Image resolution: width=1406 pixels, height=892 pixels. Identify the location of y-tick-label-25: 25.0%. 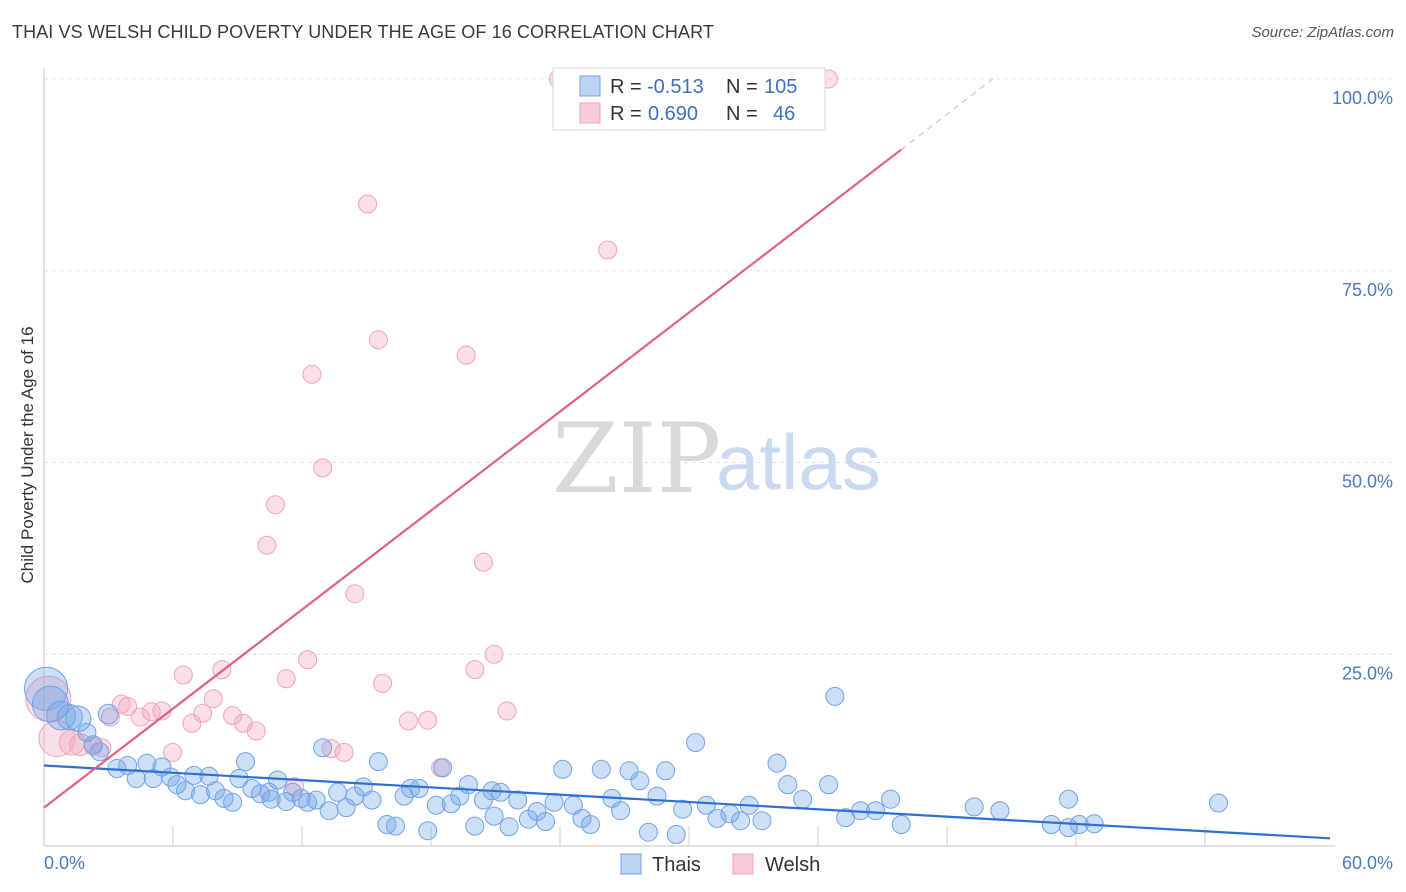
(1367, 673).